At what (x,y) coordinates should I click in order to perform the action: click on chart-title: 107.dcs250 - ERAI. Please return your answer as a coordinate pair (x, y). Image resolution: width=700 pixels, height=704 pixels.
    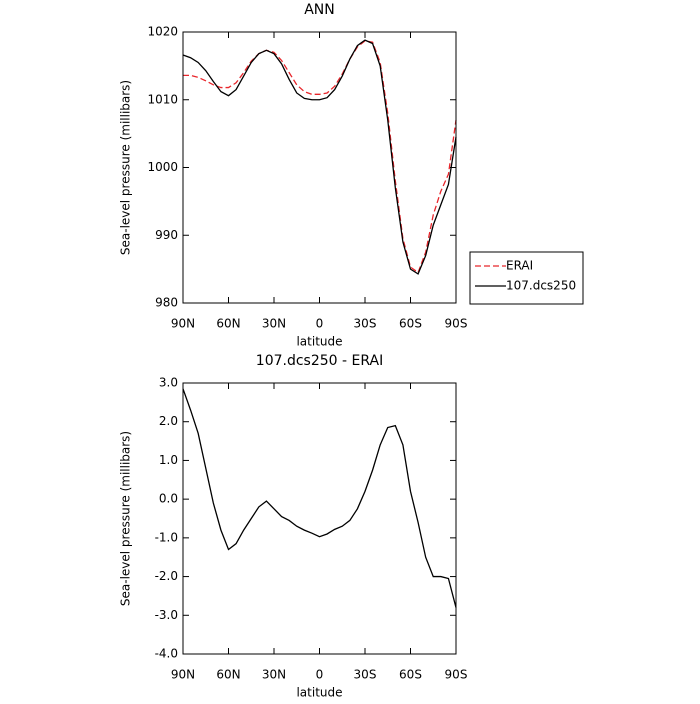
    Looking at the image, I should click on (319, 361).